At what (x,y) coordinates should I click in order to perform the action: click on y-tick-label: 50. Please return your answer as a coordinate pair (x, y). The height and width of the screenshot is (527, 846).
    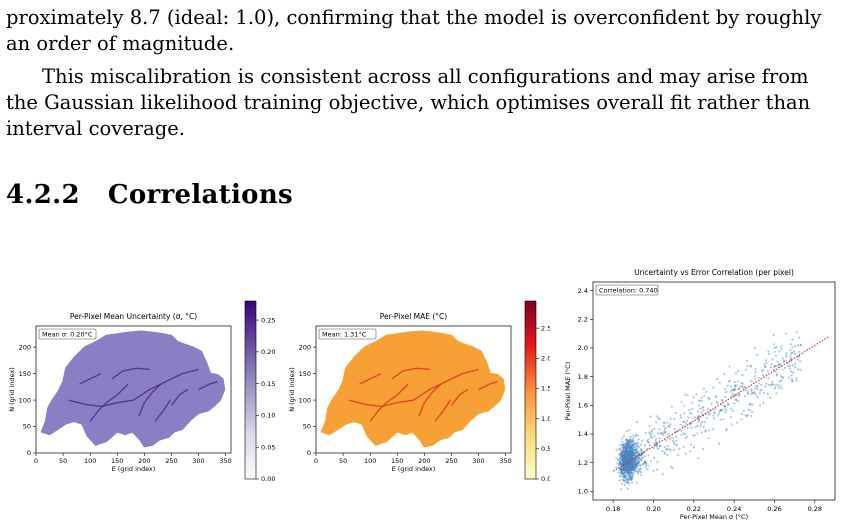
    Looking at the image, I should click on (307, 427).